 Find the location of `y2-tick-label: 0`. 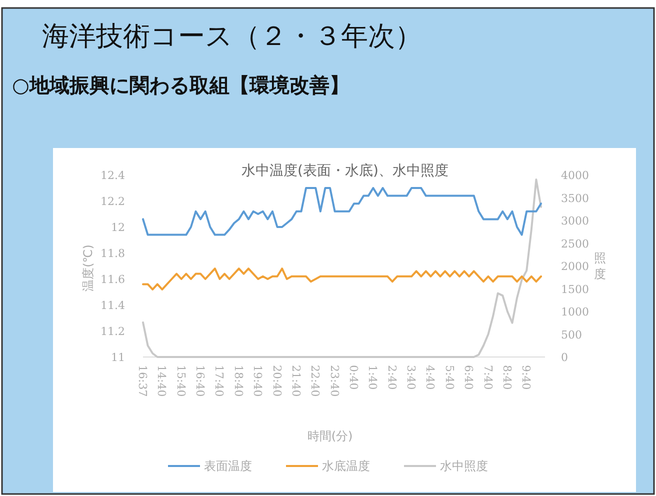

y2-tick-label: 0 is located at coordinates (564, 357).